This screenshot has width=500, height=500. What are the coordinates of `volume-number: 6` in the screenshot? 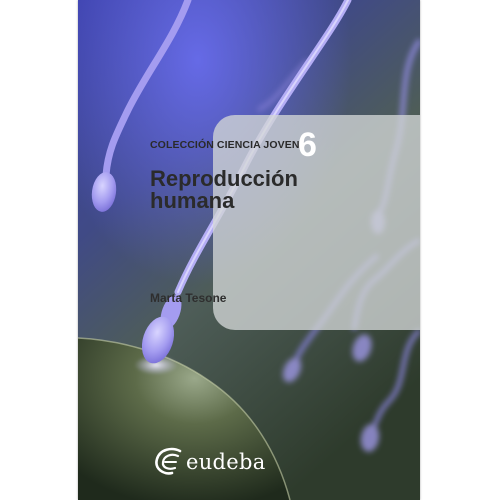 It's located at (307, 145).